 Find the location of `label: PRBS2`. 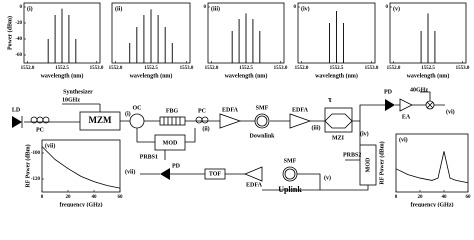

label: PRBS2 is located at coordinates (352, 155).